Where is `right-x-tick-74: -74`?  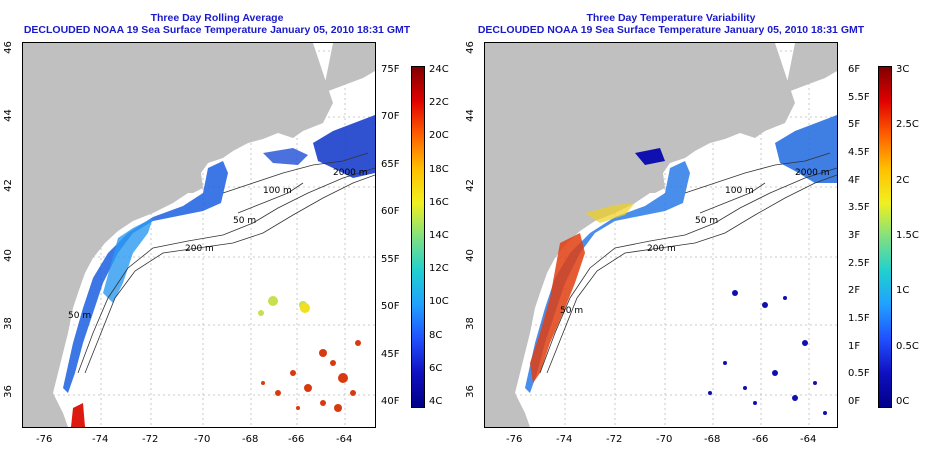 right-x-tick-74: -74 is located at coordinates (564, 439).